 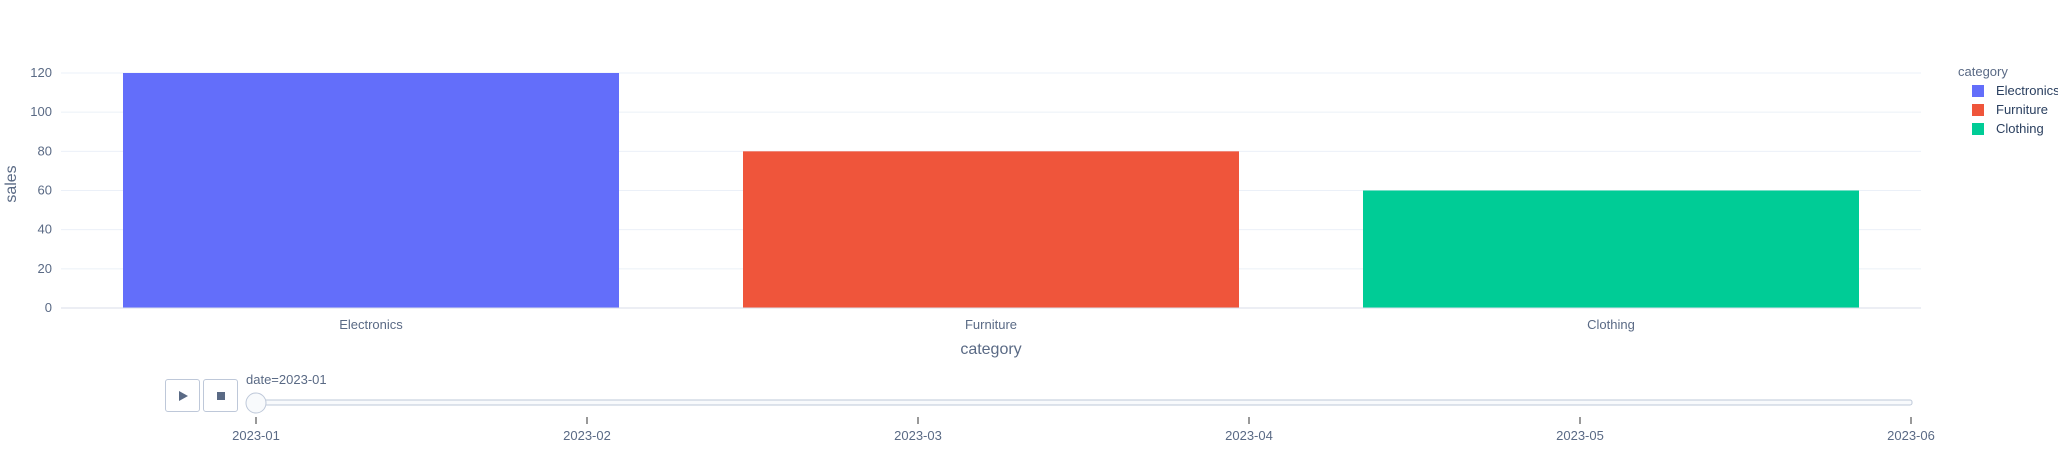 I want to click on x-axis-ticks: Electronics Furniture Clothing, so click(x=987, y=324).